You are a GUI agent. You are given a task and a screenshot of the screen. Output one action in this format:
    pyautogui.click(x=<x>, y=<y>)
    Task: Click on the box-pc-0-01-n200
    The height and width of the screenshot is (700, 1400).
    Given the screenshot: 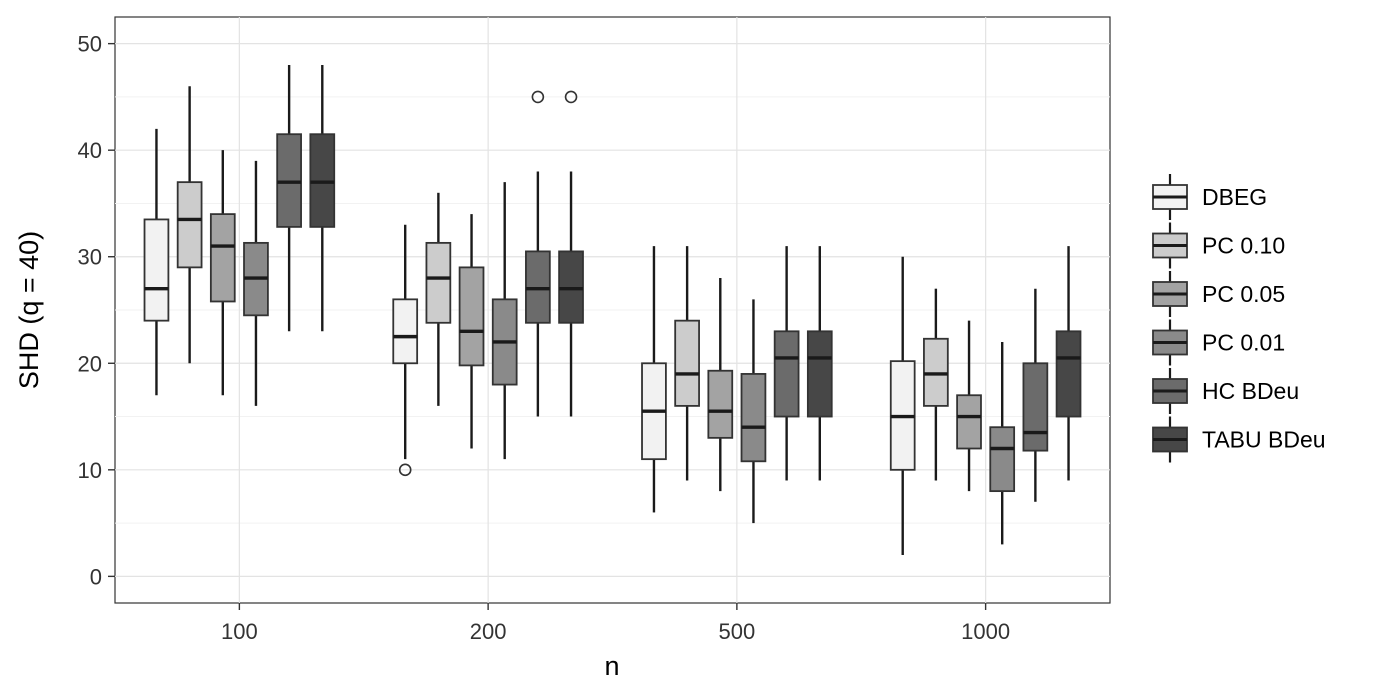 What is the action you would take?
    pyautogui.click(x=504, y=321)
    